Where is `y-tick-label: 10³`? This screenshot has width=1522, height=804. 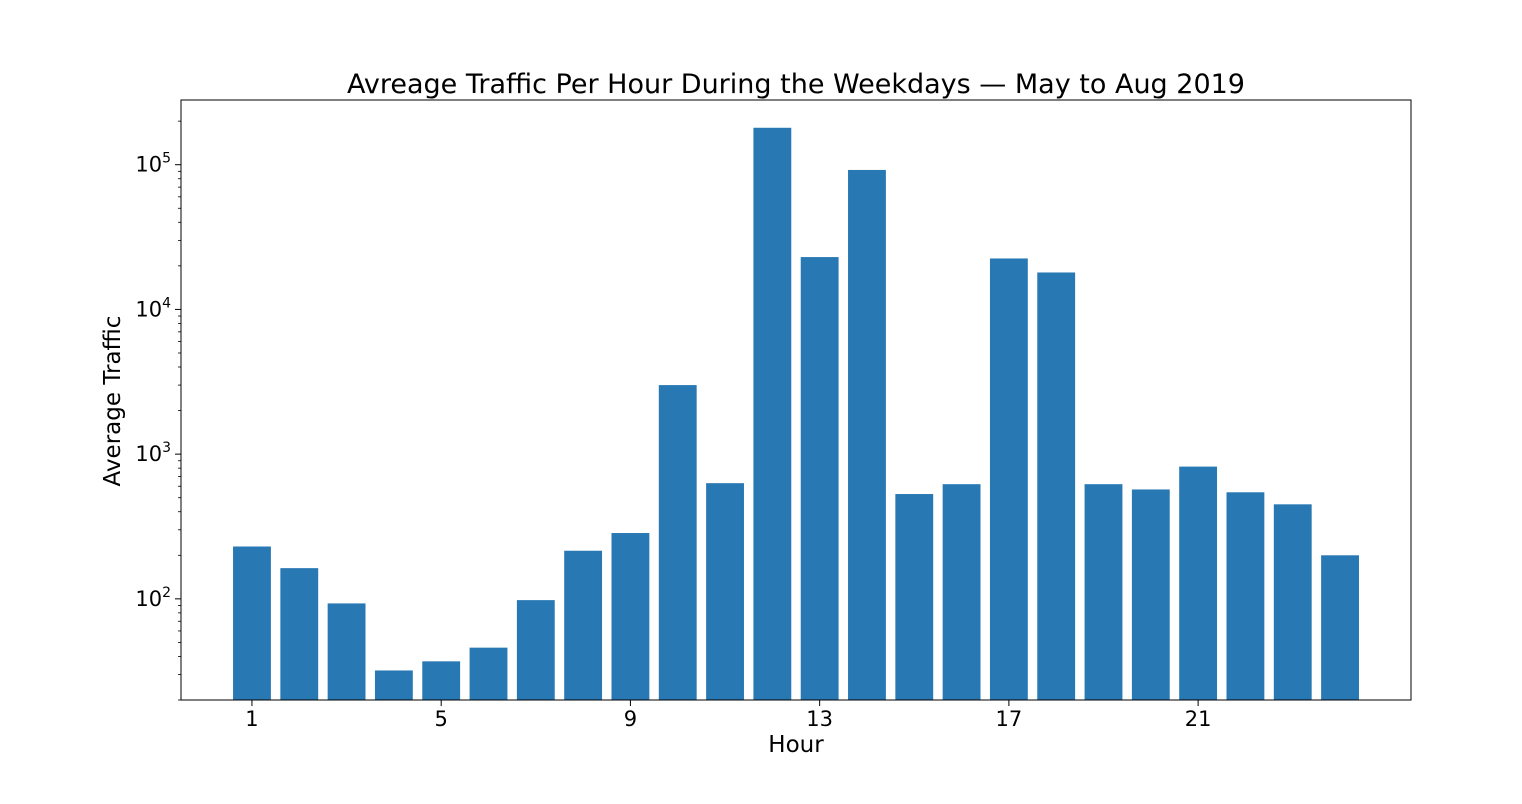 y-tick-label: 10³ is located at coordinates (153, 453).